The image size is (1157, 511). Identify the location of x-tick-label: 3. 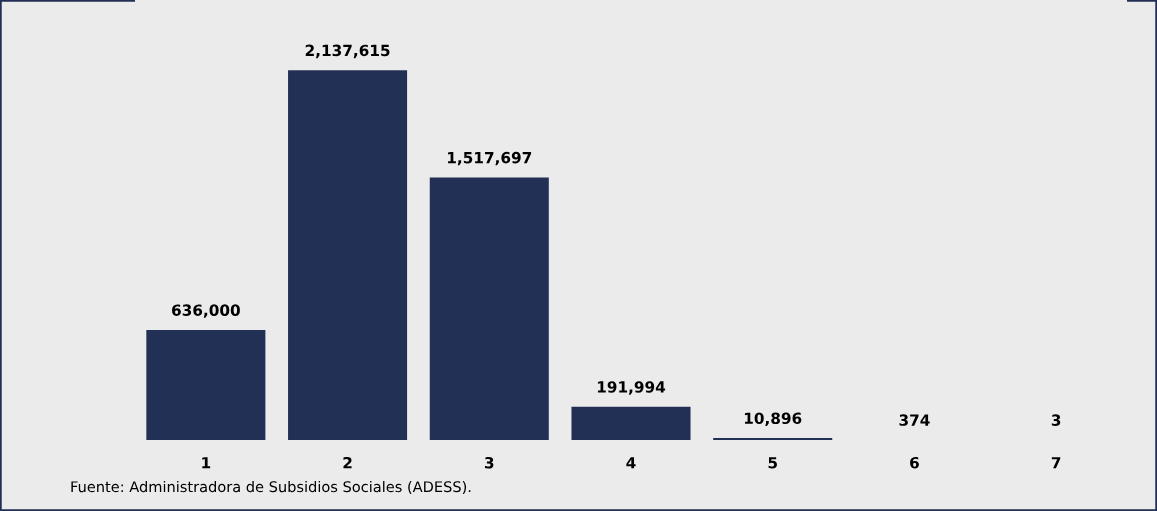
(489, 462).